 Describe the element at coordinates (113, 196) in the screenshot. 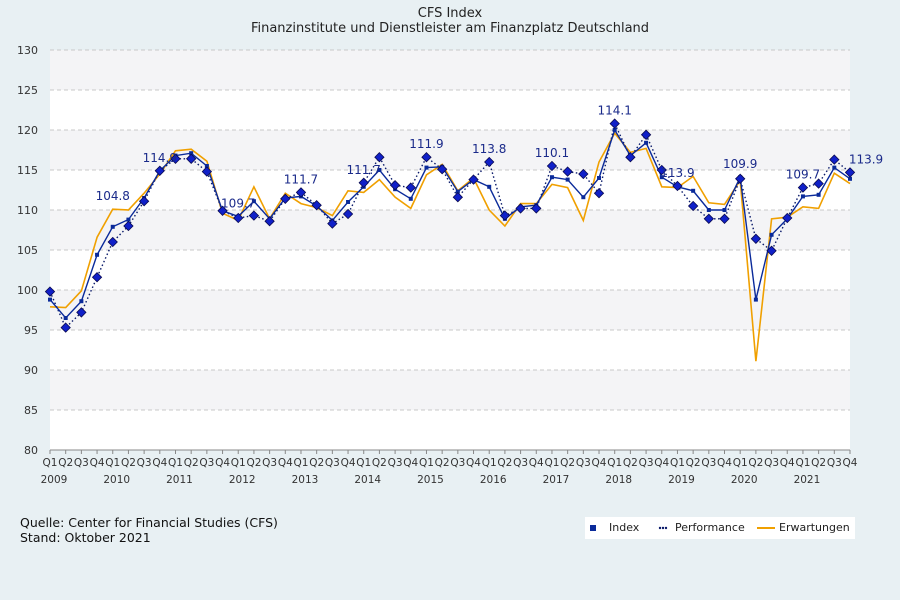

I see `data-label: 104.8` at that location.